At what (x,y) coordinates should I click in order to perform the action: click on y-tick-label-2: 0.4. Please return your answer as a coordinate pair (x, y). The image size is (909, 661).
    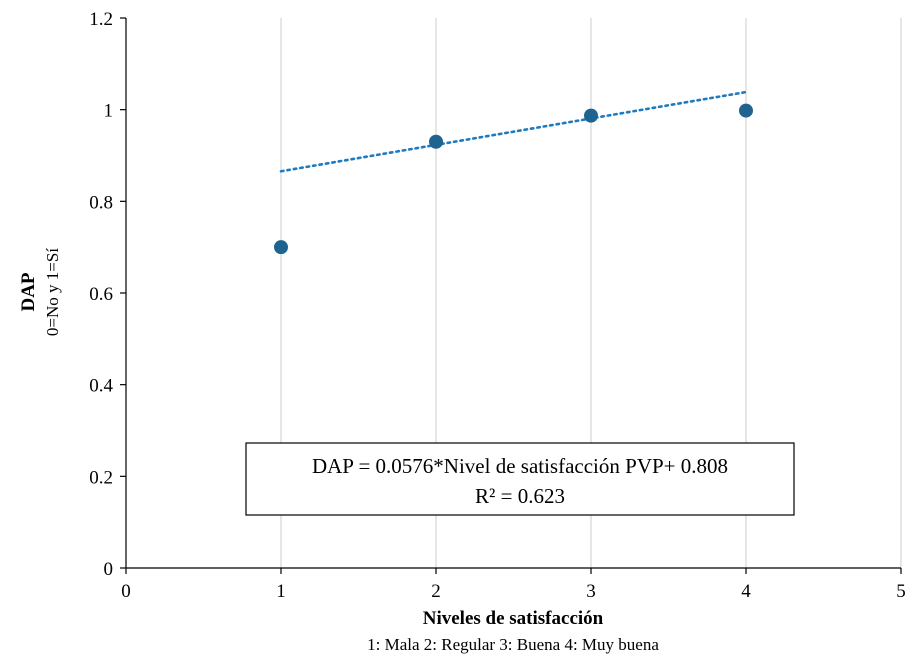
    Looking at the image, I should click on (101, 386).